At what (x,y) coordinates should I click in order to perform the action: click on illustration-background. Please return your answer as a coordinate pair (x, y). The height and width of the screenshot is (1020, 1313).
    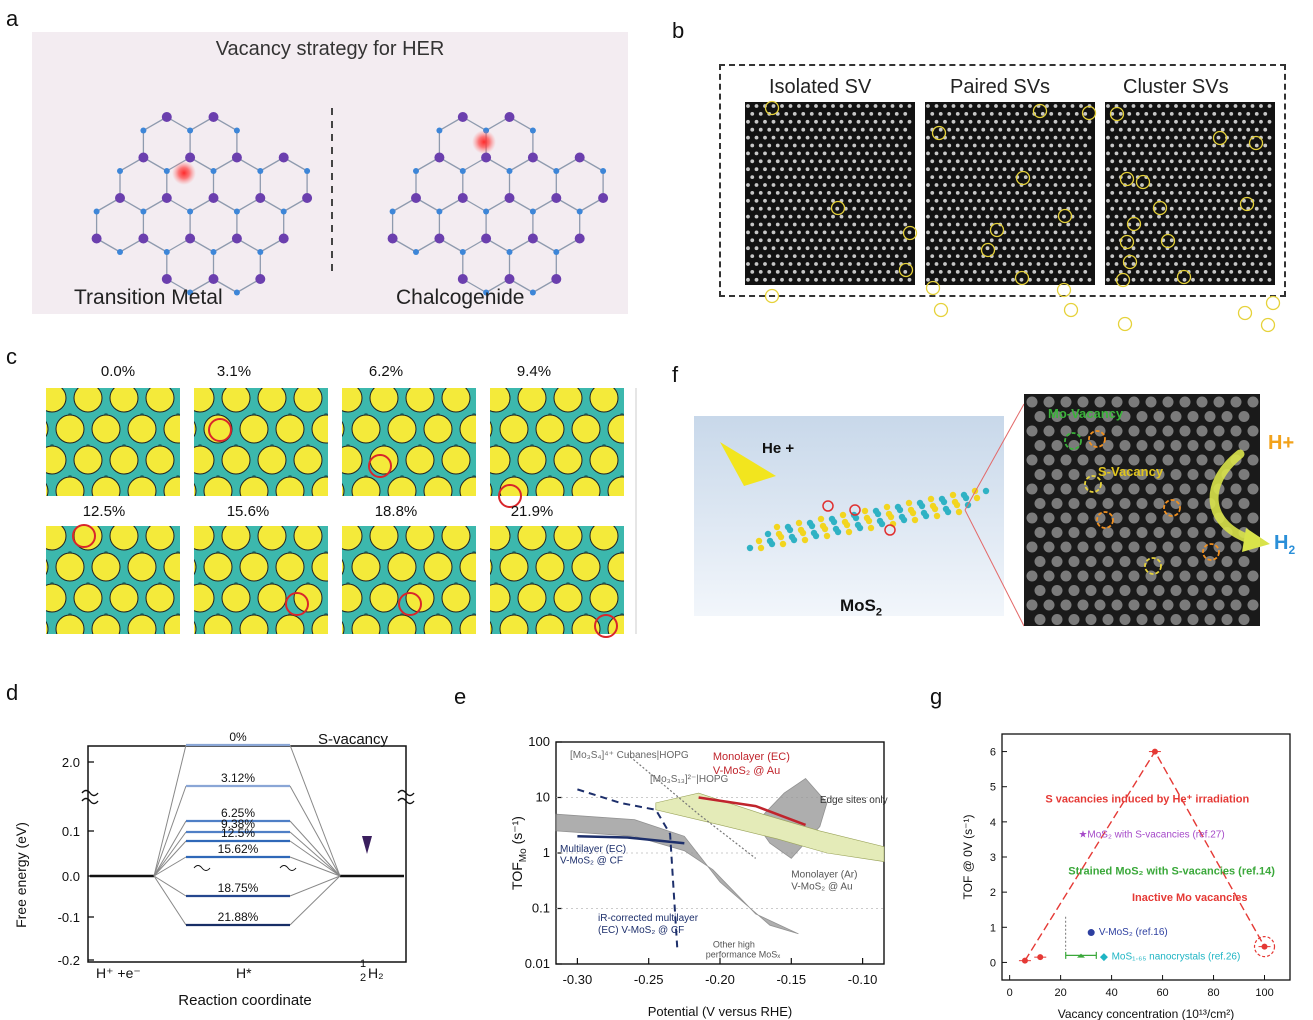
    Looking at the image, I should click on (849, 516).